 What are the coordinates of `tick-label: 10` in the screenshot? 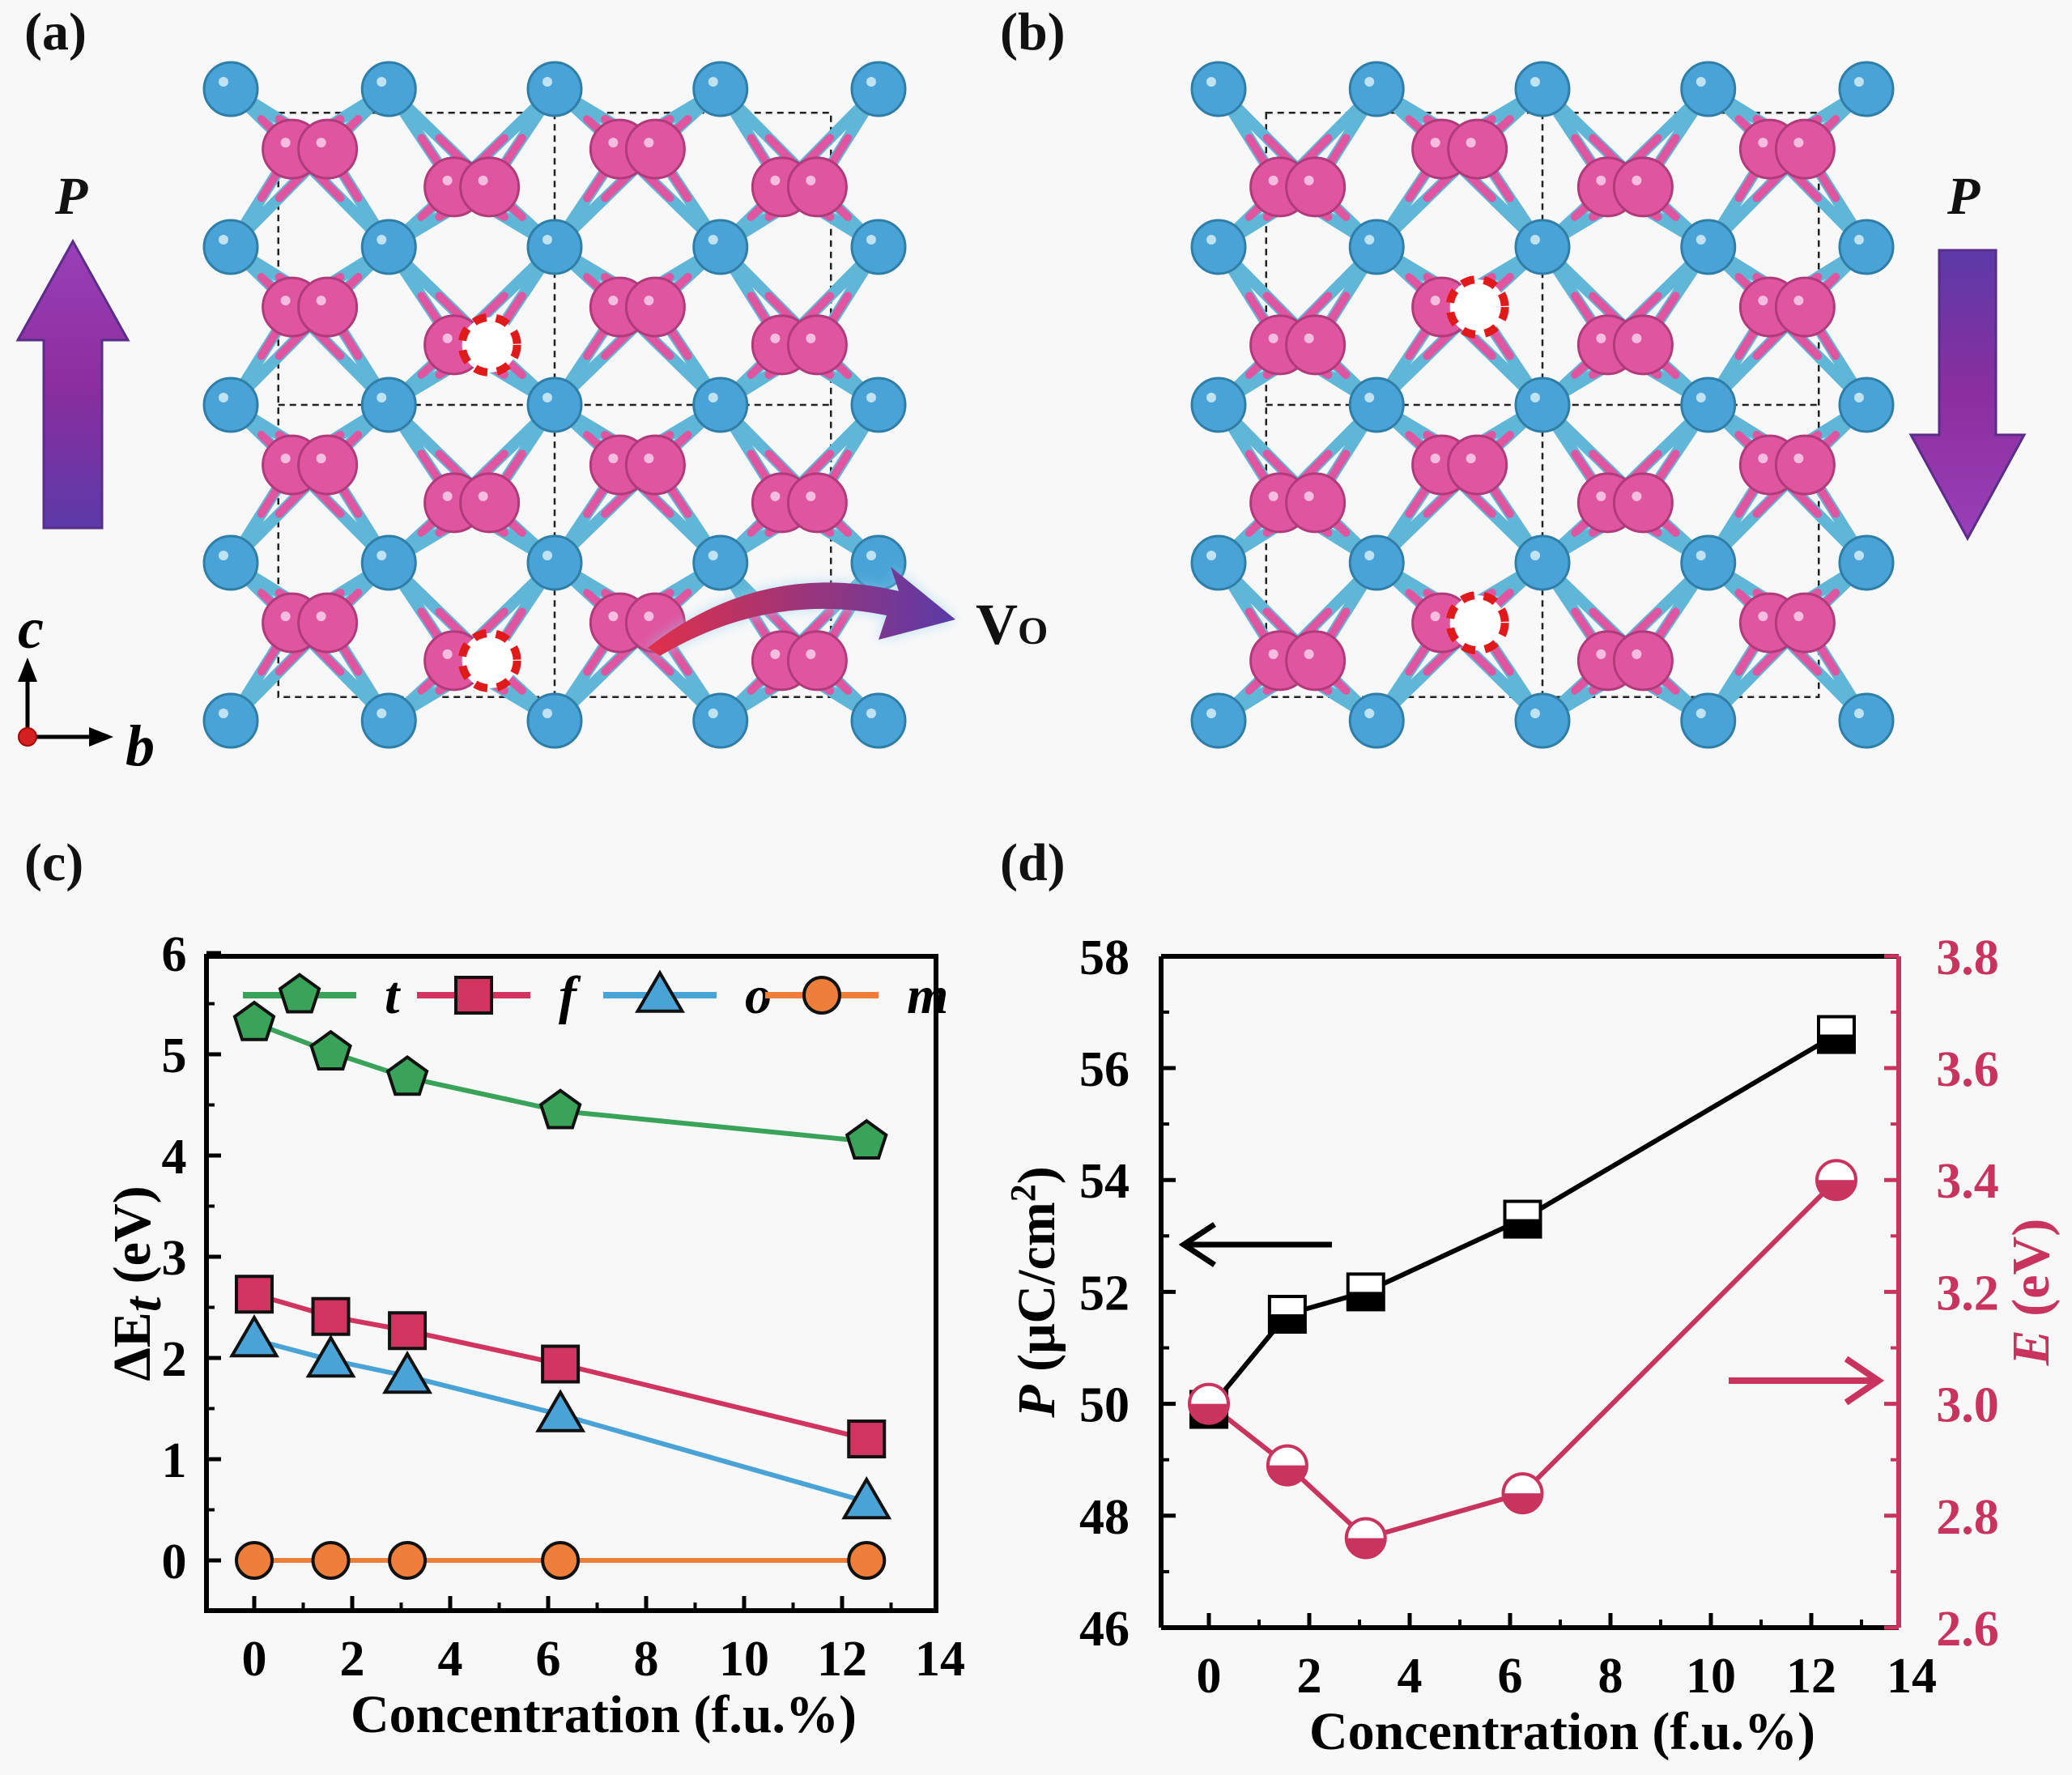 It's located at (1711, 1677).